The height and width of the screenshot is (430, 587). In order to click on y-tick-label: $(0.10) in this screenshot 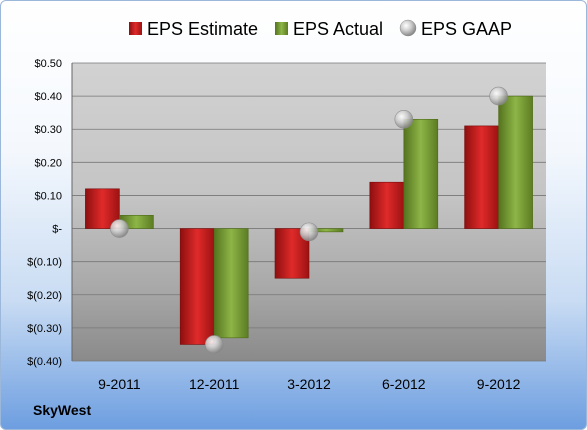, I will do `click(44, 263)`.